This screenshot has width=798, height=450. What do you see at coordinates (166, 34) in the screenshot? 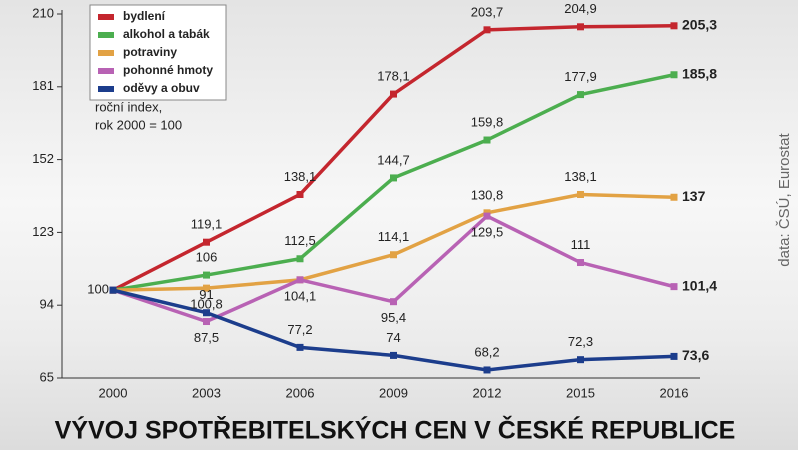
I see `legend-label: alkohol a tabák` at bounding box center [166, 34].